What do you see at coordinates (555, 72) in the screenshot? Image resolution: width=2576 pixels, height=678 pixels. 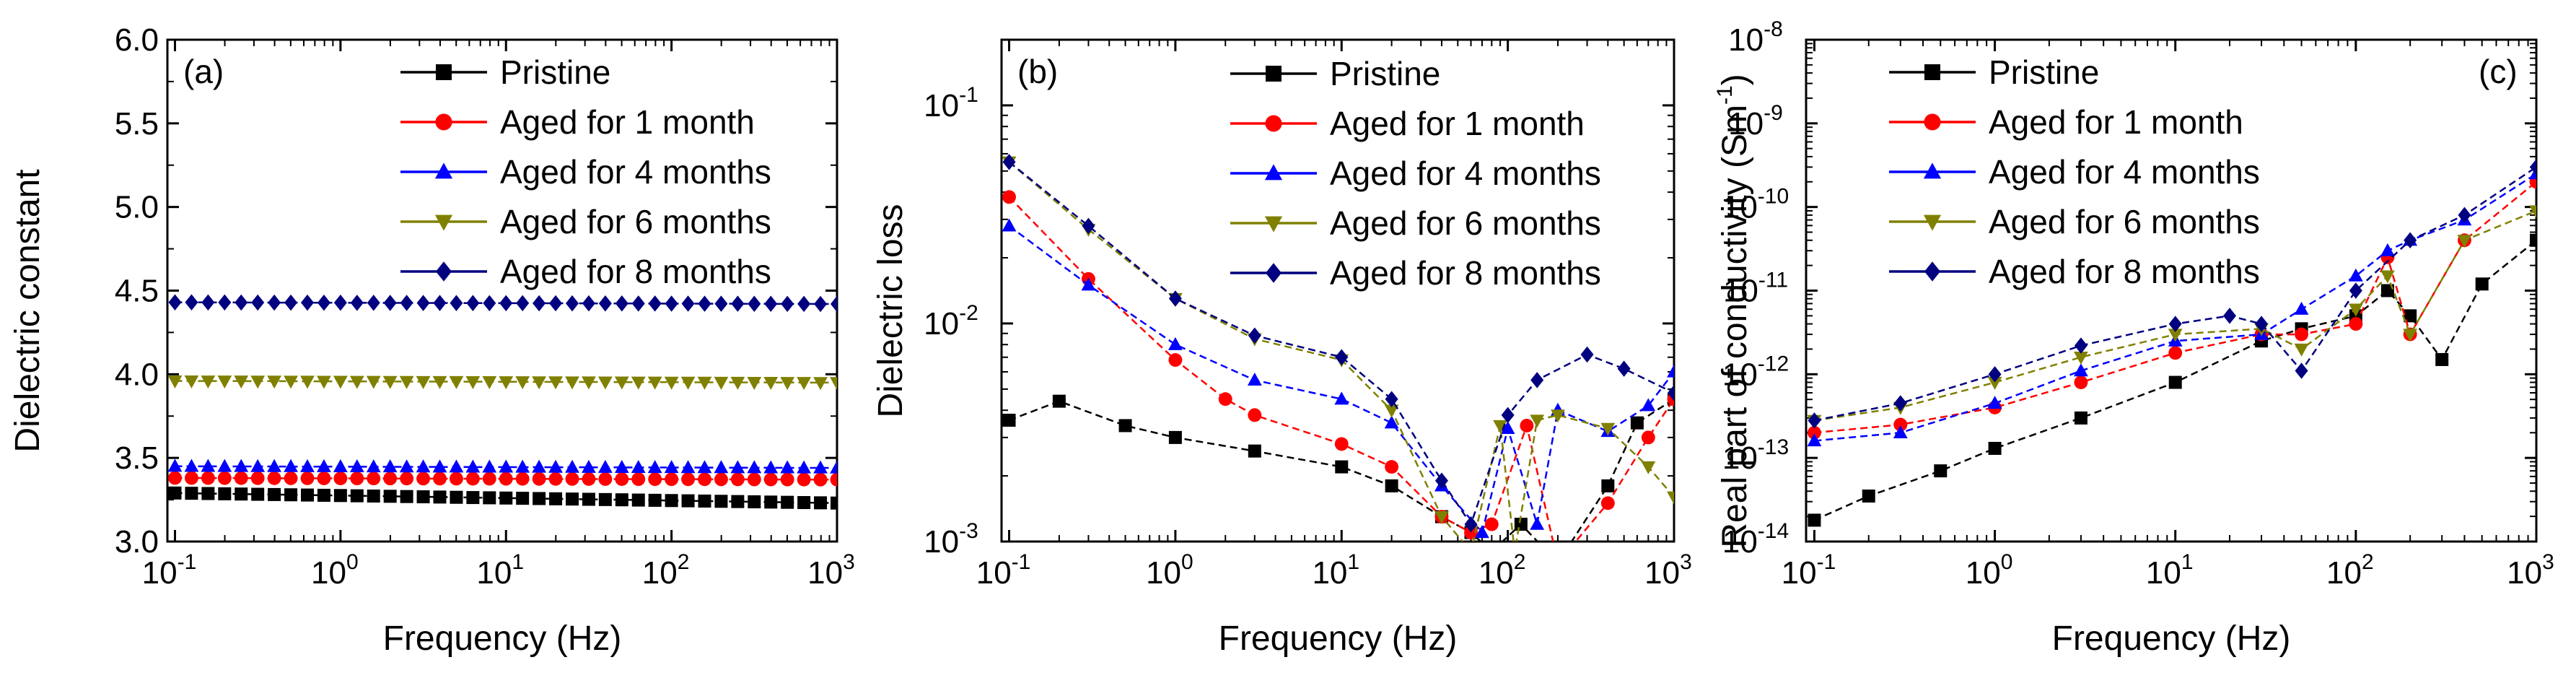 I see `legend-label: Pristine` at bounding box center [555, 72].